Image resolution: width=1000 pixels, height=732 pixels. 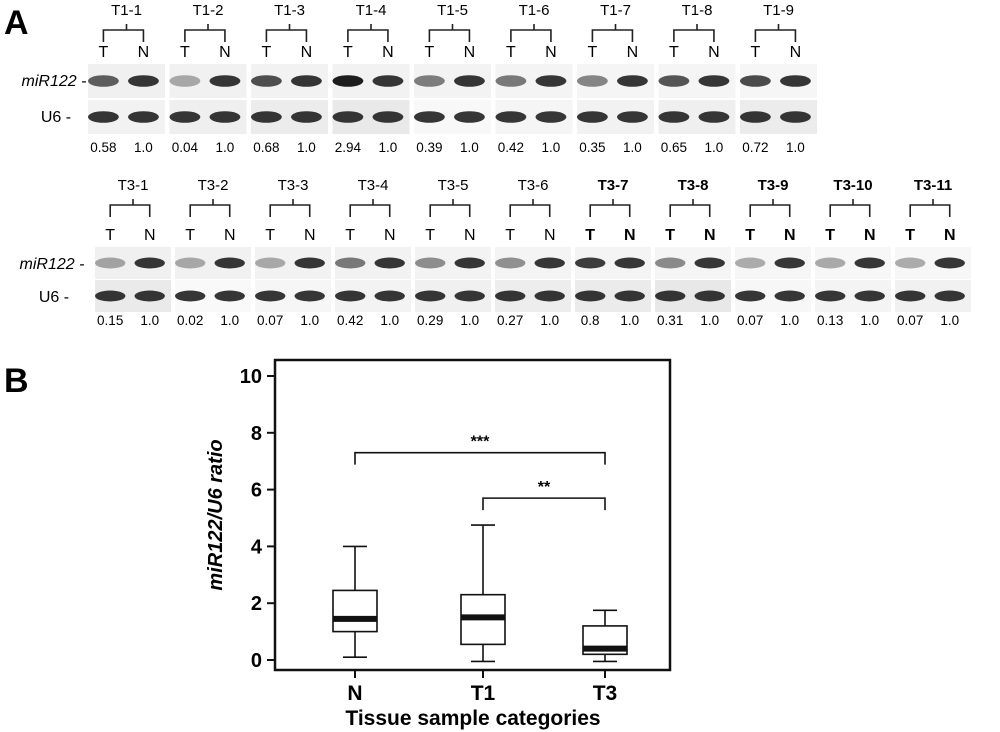 I want to click on sample-title: T3-5, so click(x=453, y=185).